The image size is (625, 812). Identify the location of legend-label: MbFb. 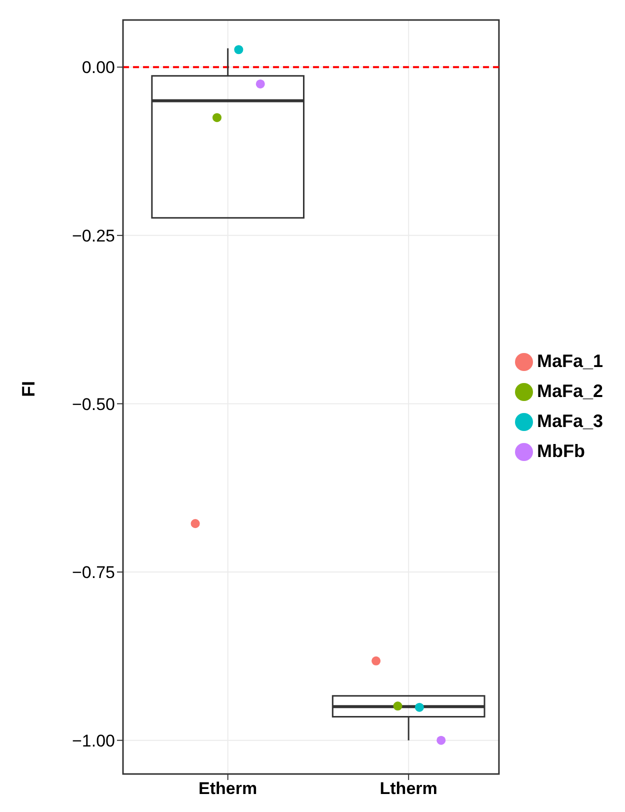
(560, 451).